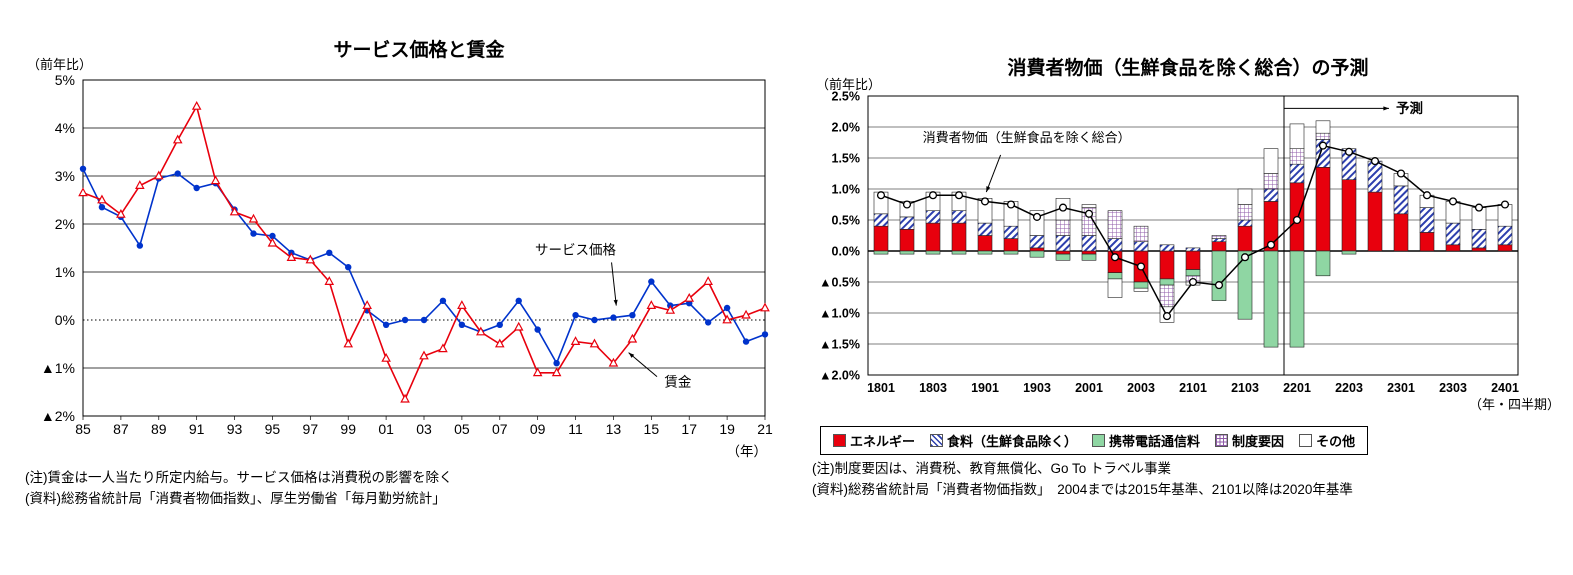 The height and width of the screenshot is (575, 1573). Describe the element at coordinates (65, 80) in the screenshot. I see `svg-text: 5%` at that location.